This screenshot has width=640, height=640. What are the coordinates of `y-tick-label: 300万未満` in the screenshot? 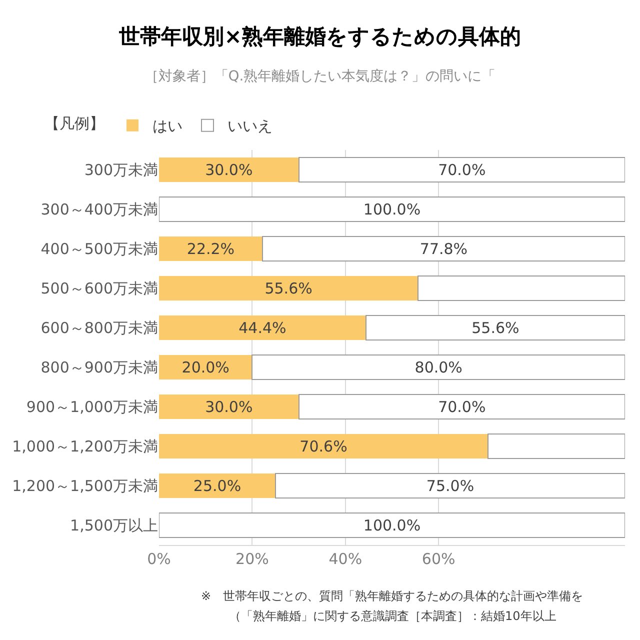 It's located at (121, 170).